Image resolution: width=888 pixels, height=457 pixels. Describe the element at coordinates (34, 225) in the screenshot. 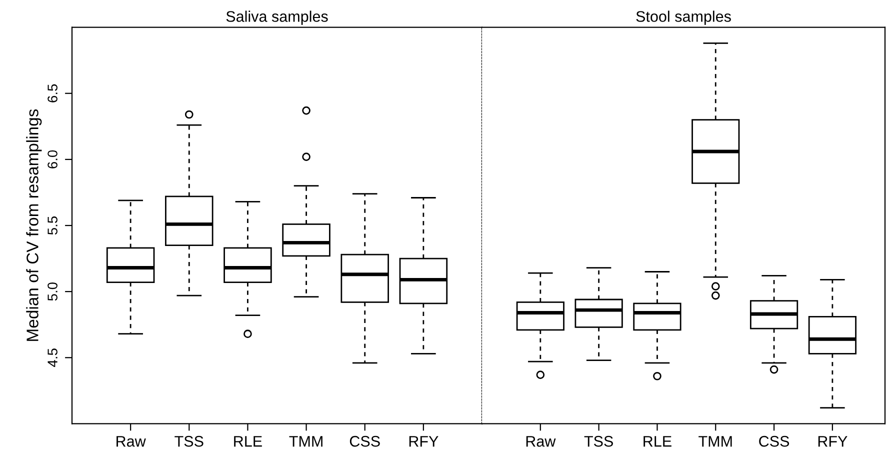

I see `y-axis-title: Median of CV from resamplings` at that location.